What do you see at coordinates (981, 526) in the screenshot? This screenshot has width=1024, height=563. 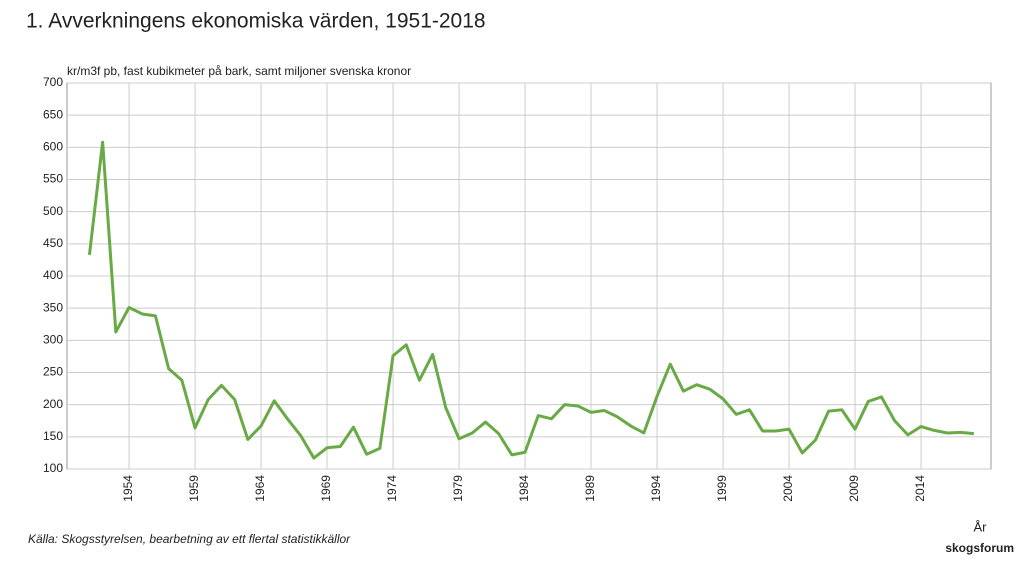 I see `x-axis-label: År` at bounding box center [981, 526].